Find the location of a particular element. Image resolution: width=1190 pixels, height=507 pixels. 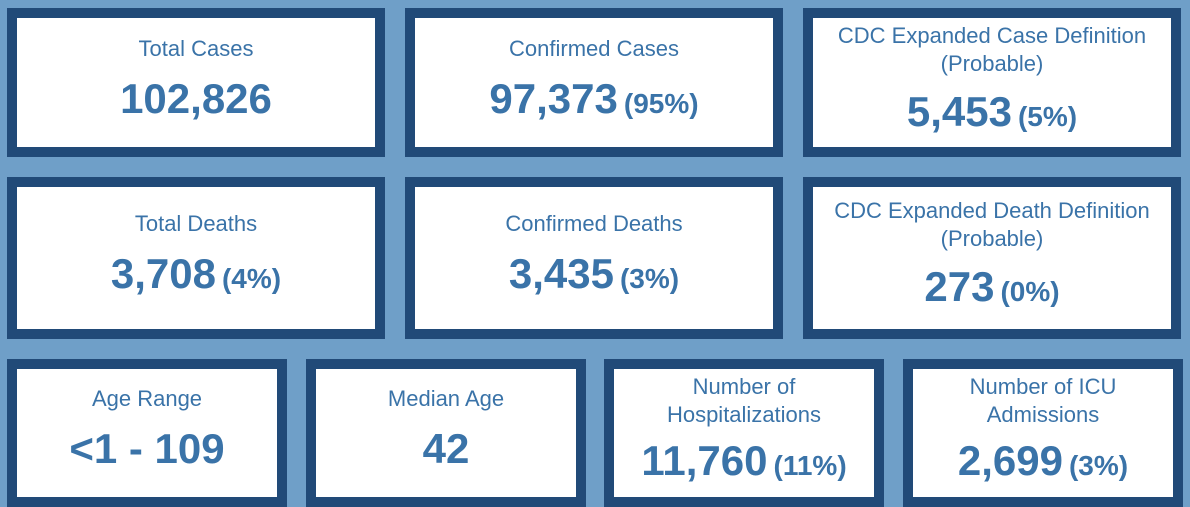

card-value-line: 2,699 (3%) is located at coordinates (1043, 466).